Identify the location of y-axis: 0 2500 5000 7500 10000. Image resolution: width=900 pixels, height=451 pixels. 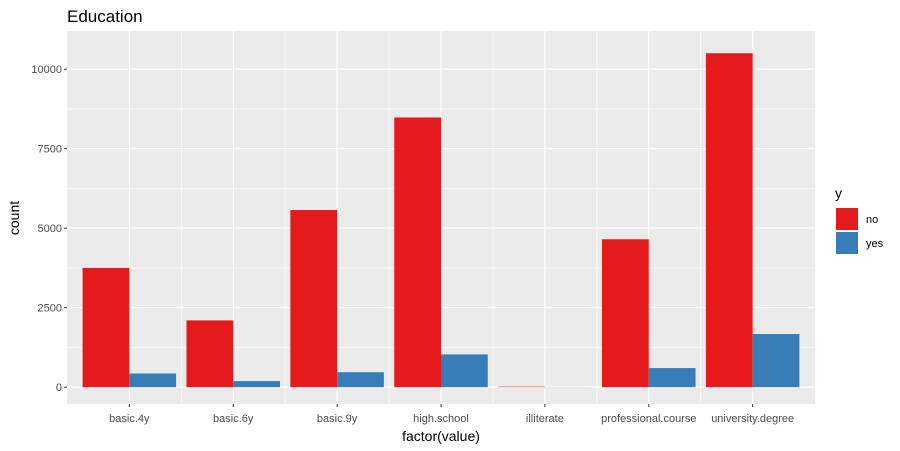
(49, 229).